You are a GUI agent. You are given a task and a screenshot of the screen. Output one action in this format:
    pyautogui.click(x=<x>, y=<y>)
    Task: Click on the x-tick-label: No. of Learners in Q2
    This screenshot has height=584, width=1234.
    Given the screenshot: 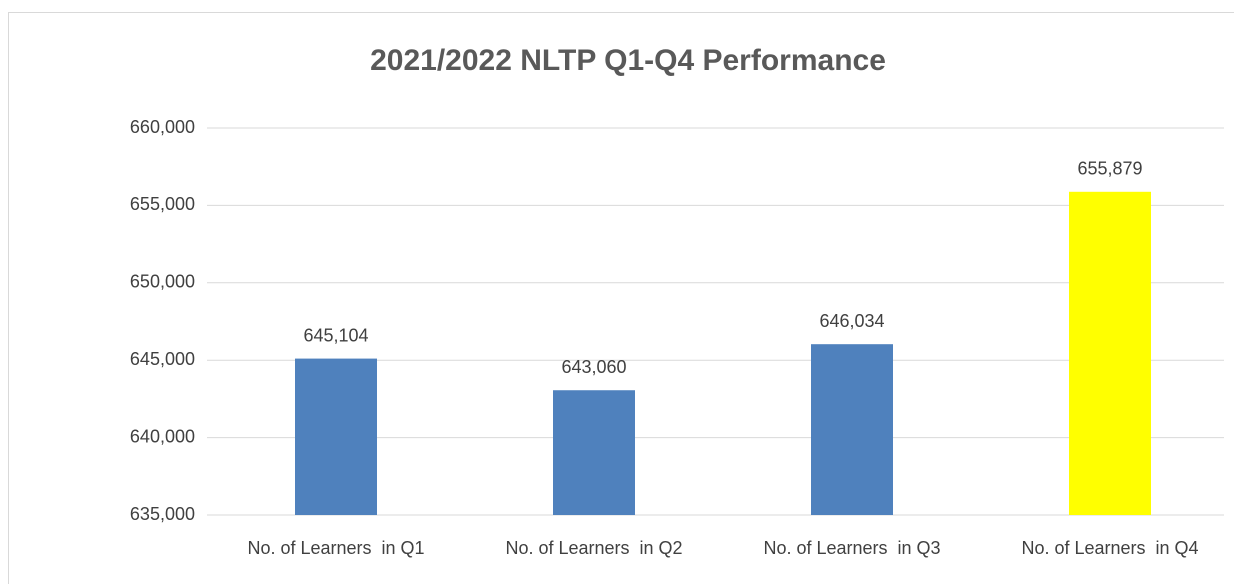 What is the action you would take?
    pyautogui.click(x=593, y=548)
    